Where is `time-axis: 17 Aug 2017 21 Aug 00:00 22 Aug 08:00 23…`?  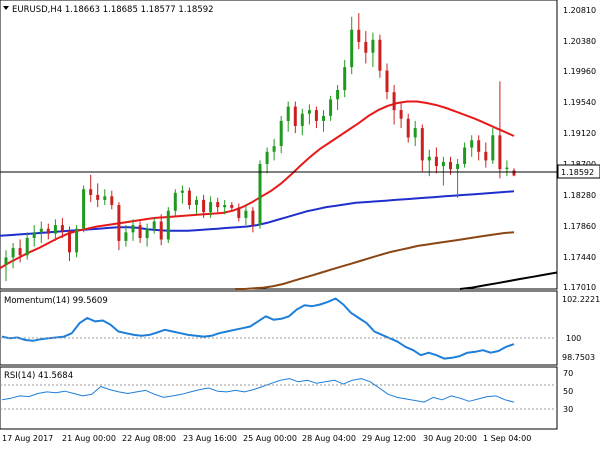
time-axis: 17 Aug 2017 21 Aug 00:00 22 Aug 08:00 23… is located at coordinates (266, 438).